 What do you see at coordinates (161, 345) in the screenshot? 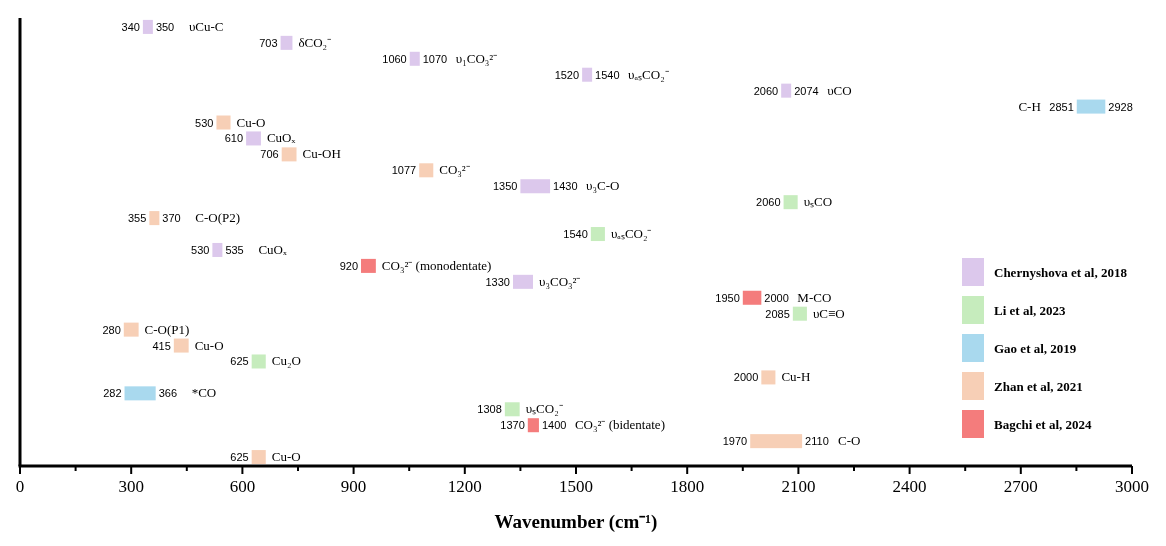
I see `annotation: 415` at bounding box center [161, 345].